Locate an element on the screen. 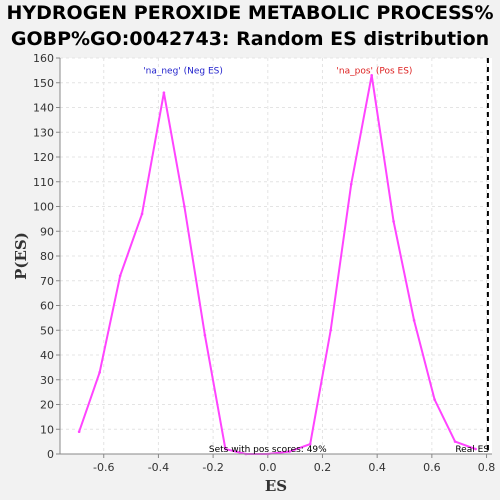 The height and width of the screenshot is (500, 500). y-tick-label: 120 is located at coordinates (43, 157).